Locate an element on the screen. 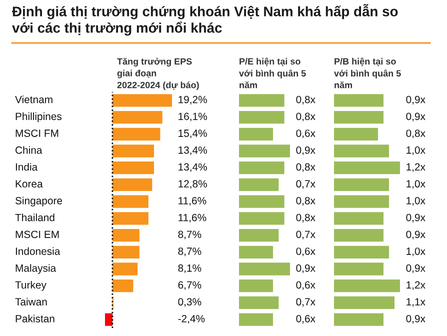  y-tick-label: Thailand is located at coordinates (34, 218).